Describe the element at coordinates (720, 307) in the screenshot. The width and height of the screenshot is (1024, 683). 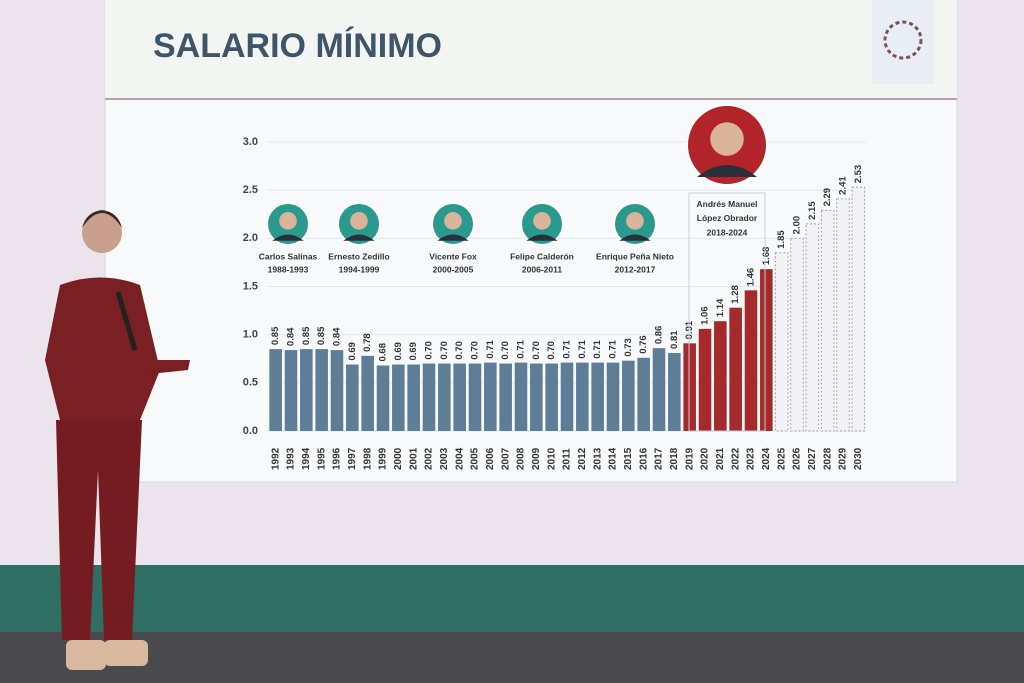
I see `value-label: 1.14` at that location.